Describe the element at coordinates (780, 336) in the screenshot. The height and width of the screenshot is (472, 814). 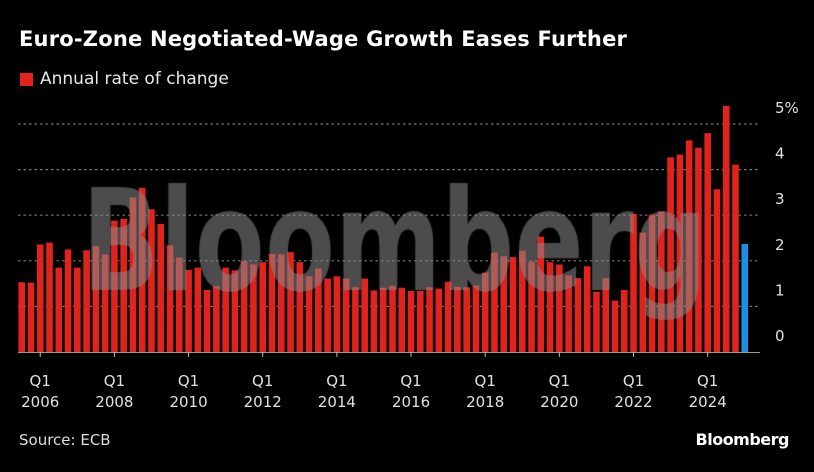
I see `y-tick-label: 0` at that location.